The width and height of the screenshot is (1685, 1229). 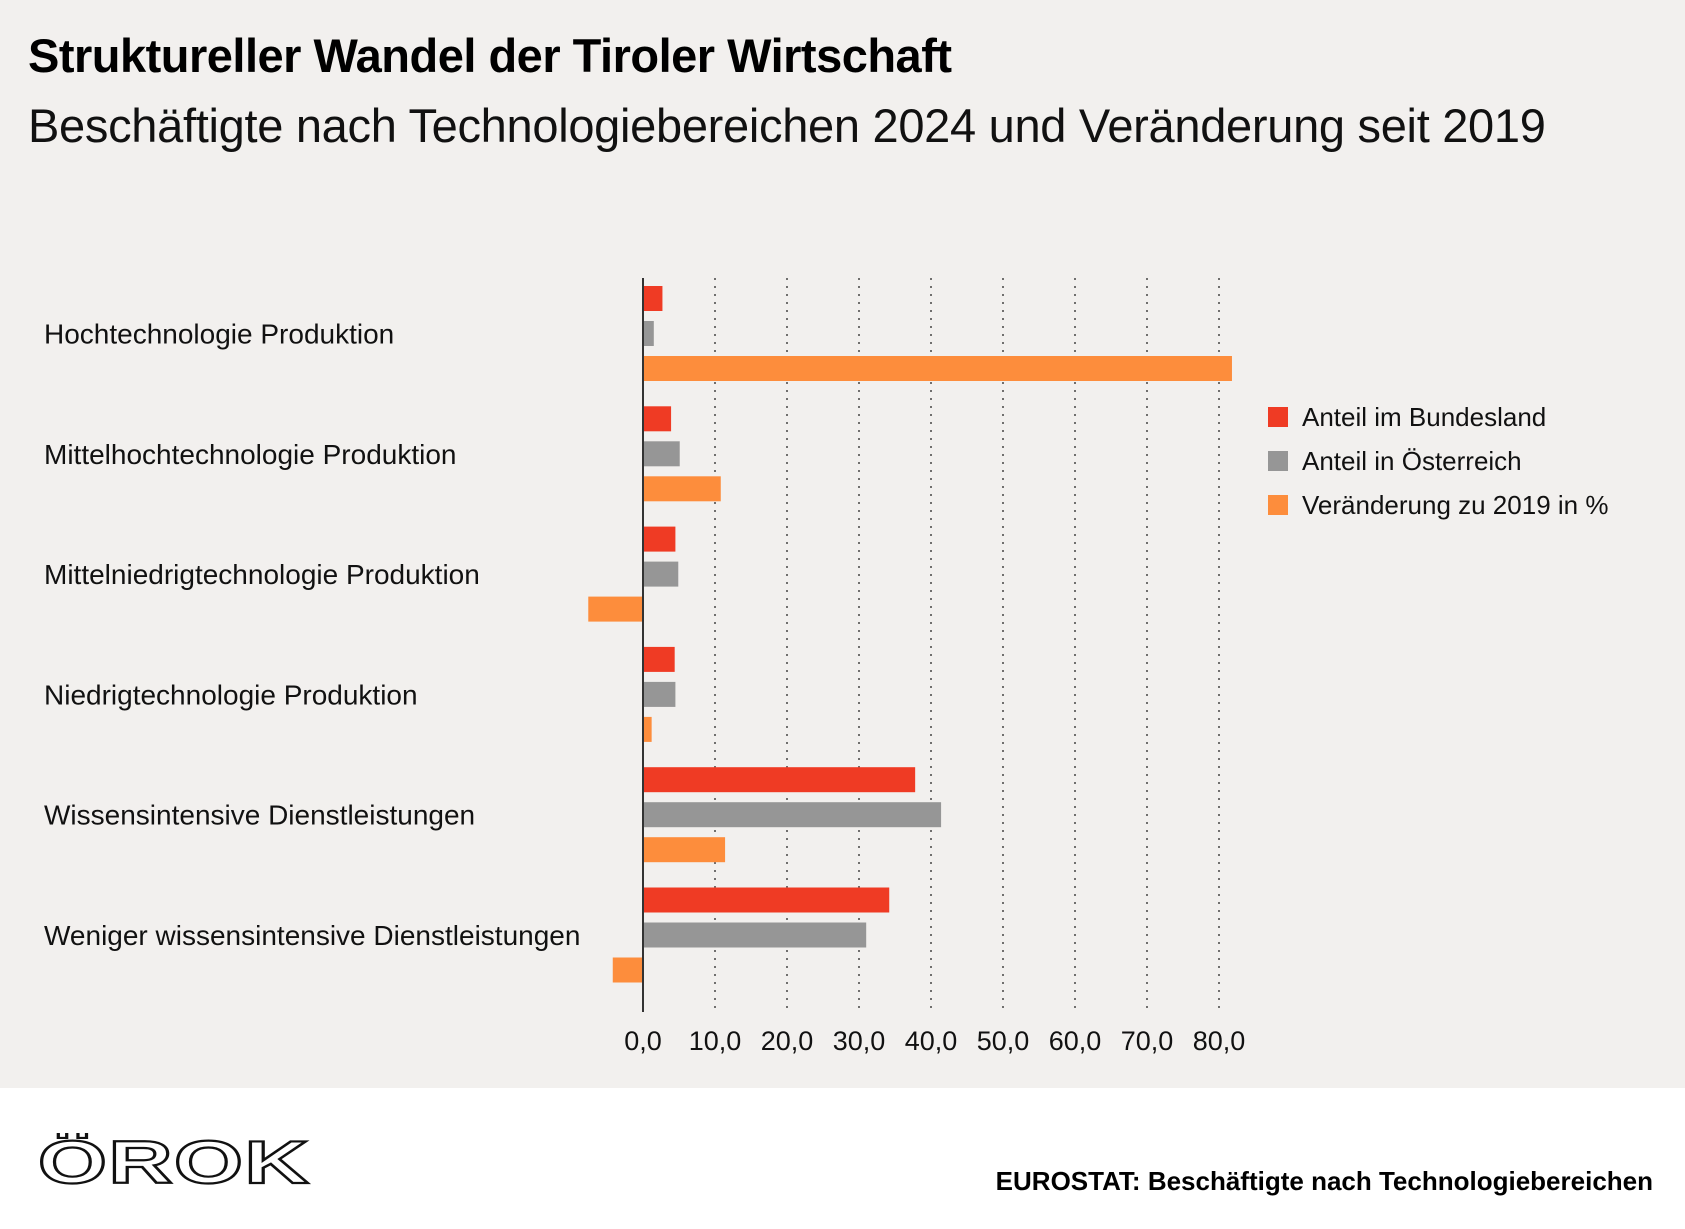 I want to click on logo-text: ÖROK, so click(x=174, y=1161).